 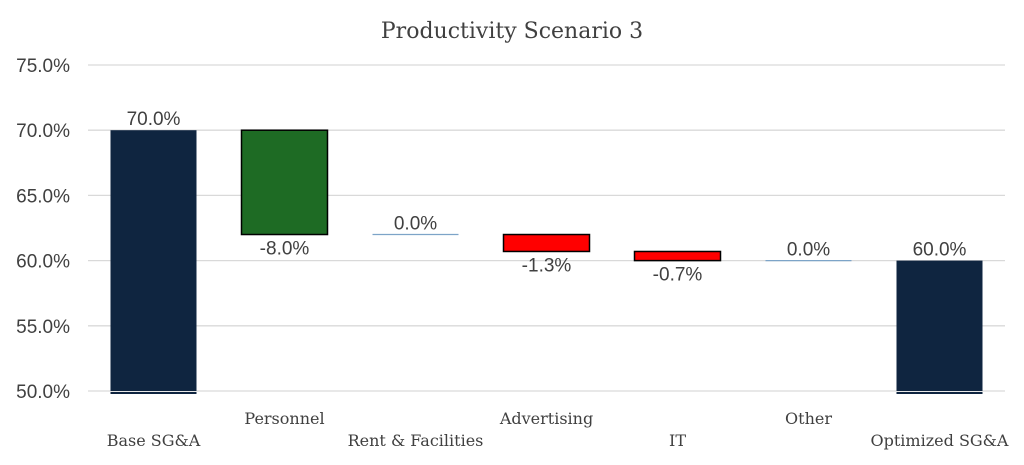 I want to click on data-label: -8.0%, so click(x=285, y=249).